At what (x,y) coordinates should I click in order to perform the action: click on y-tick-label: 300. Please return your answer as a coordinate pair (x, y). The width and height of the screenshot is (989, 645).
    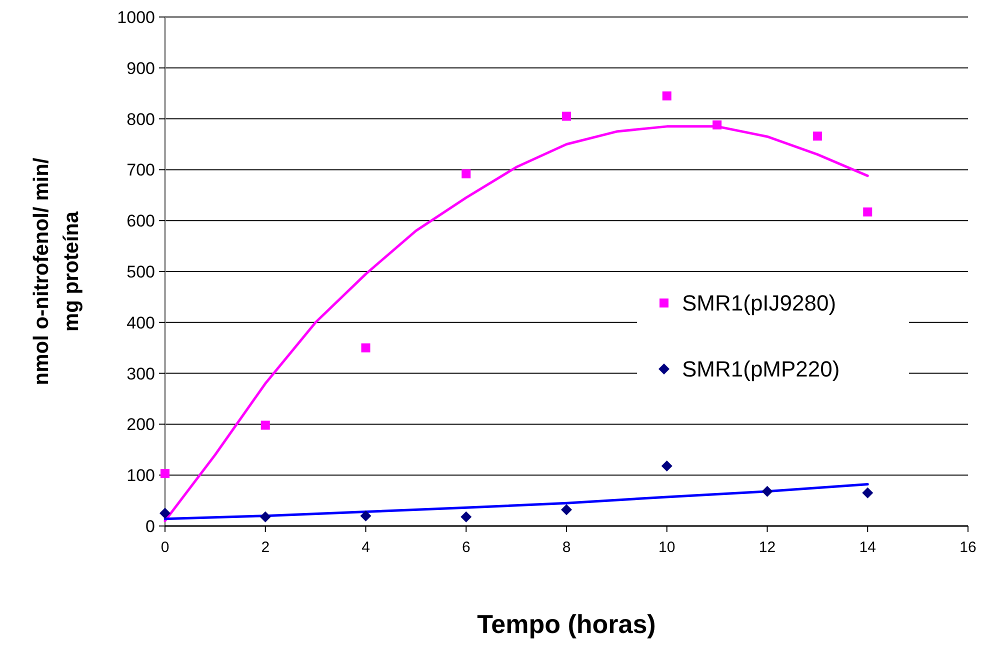
    Looking at the image, I should click on (140, 374).